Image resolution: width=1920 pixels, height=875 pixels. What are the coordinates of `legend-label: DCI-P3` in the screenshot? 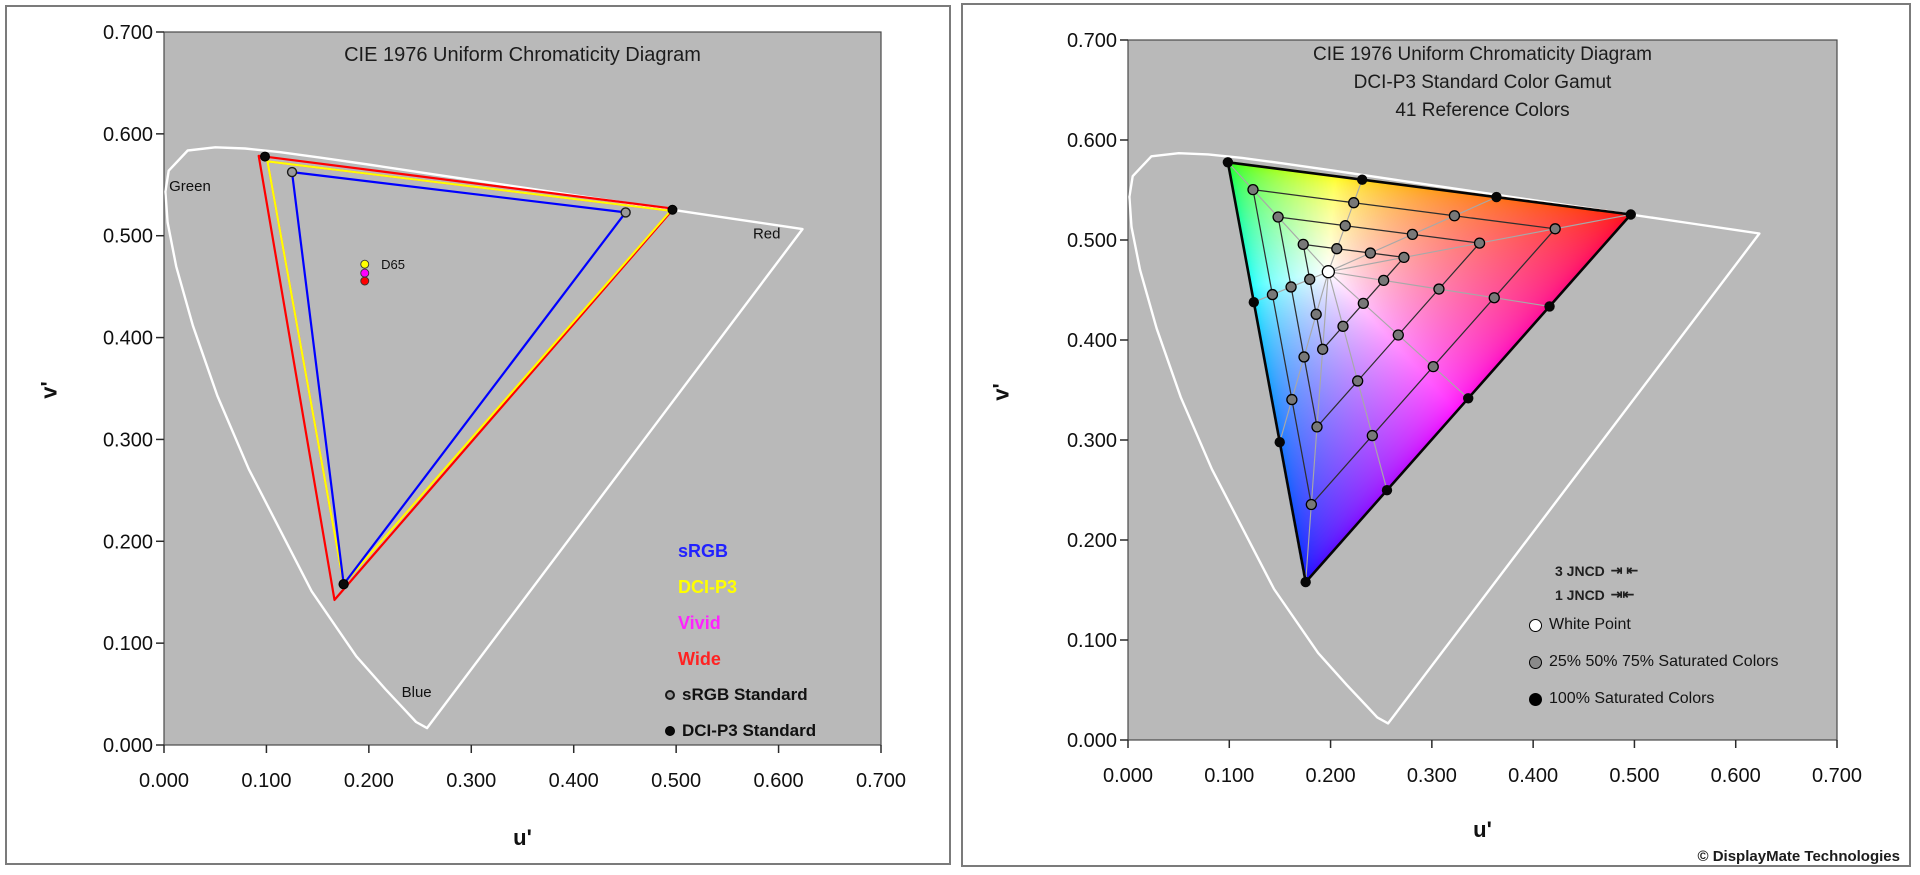 It's located at (708, 586).